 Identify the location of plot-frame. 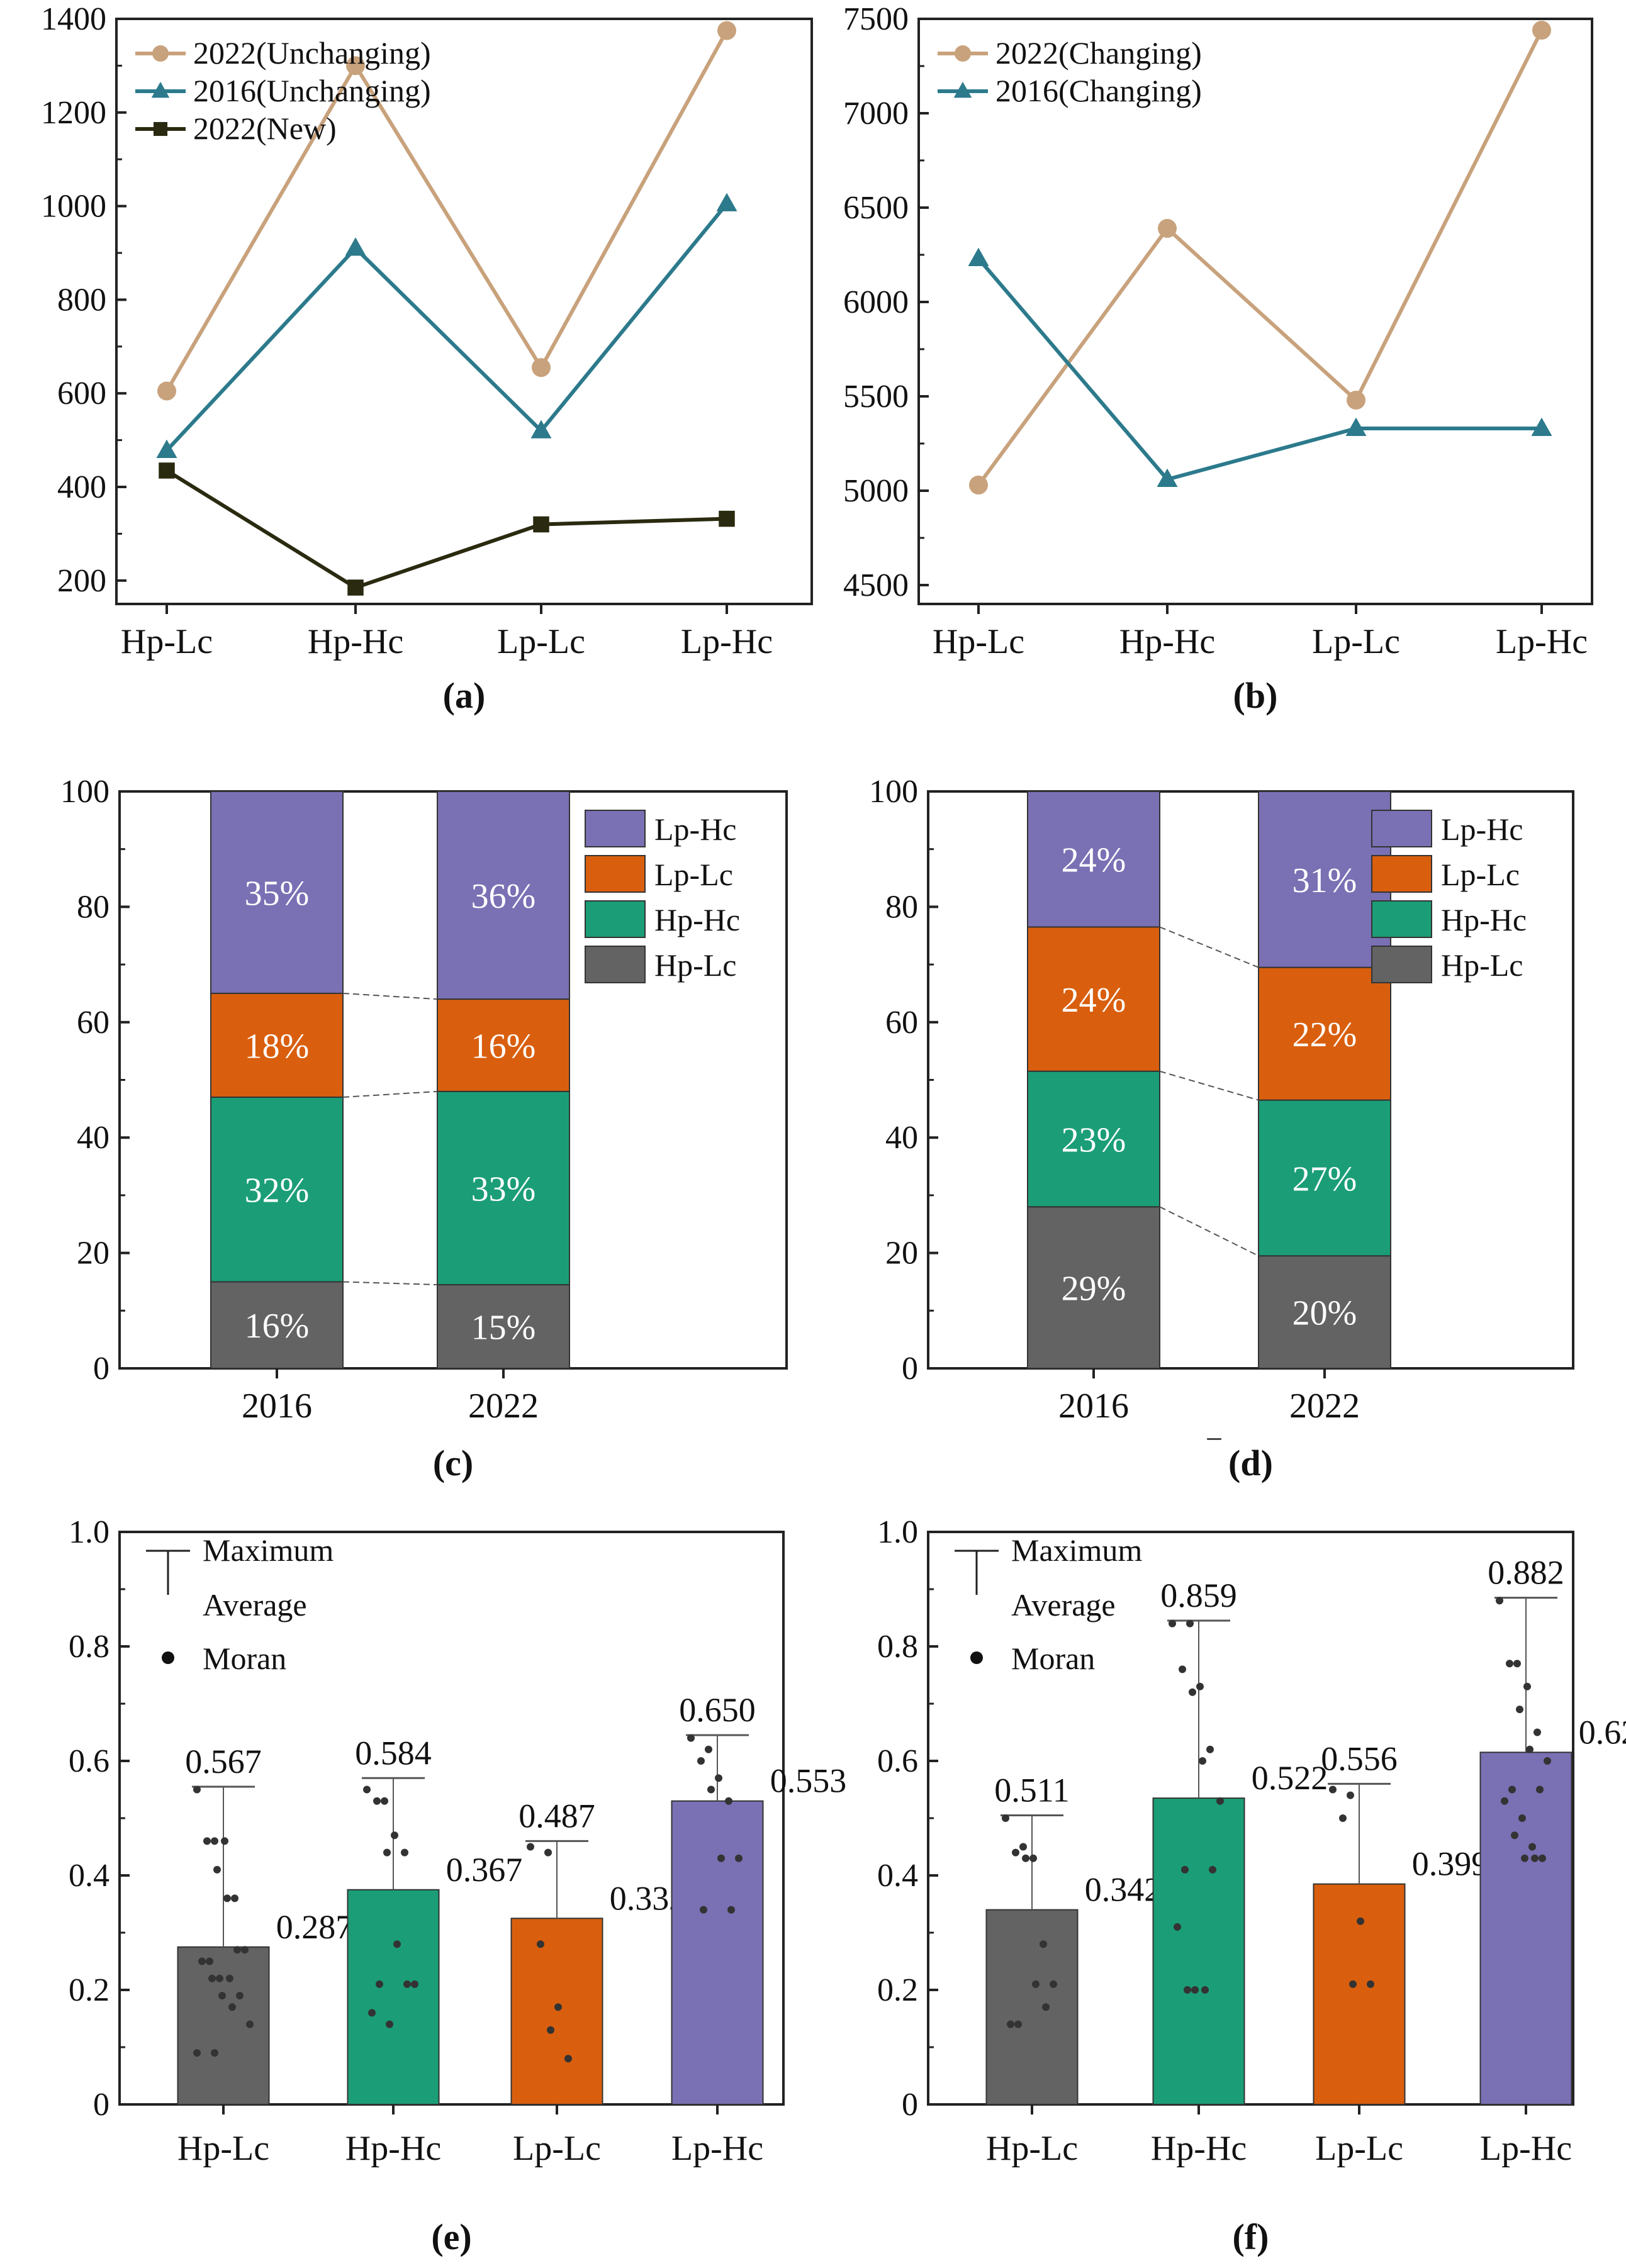
(464, 311).